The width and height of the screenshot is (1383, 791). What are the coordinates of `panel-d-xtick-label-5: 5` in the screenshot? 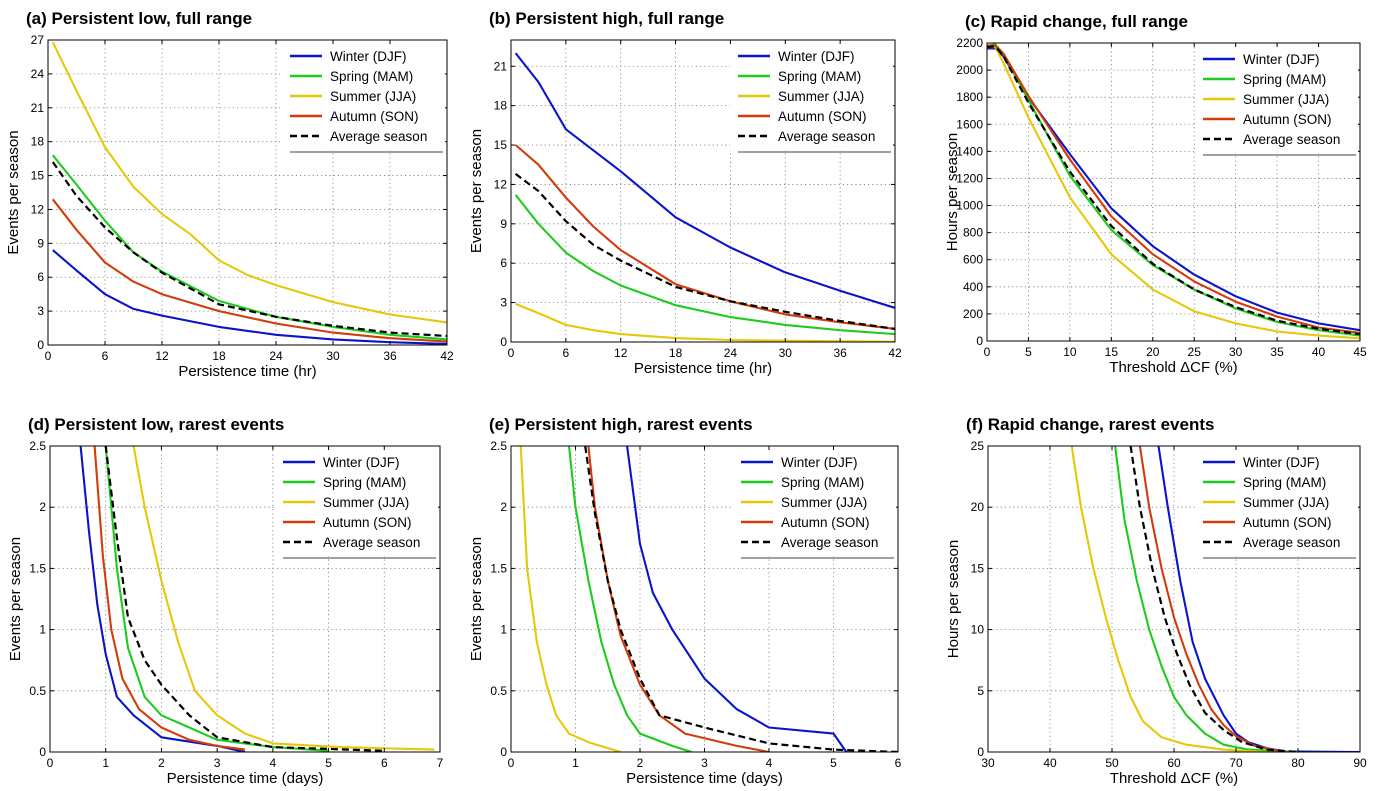 It's located at (328, 763).